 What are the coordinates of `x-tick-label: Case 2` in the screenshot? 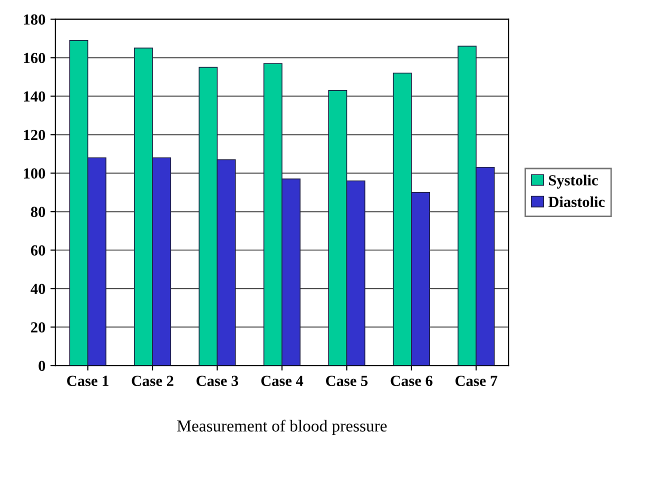 It's located at (153, 381).